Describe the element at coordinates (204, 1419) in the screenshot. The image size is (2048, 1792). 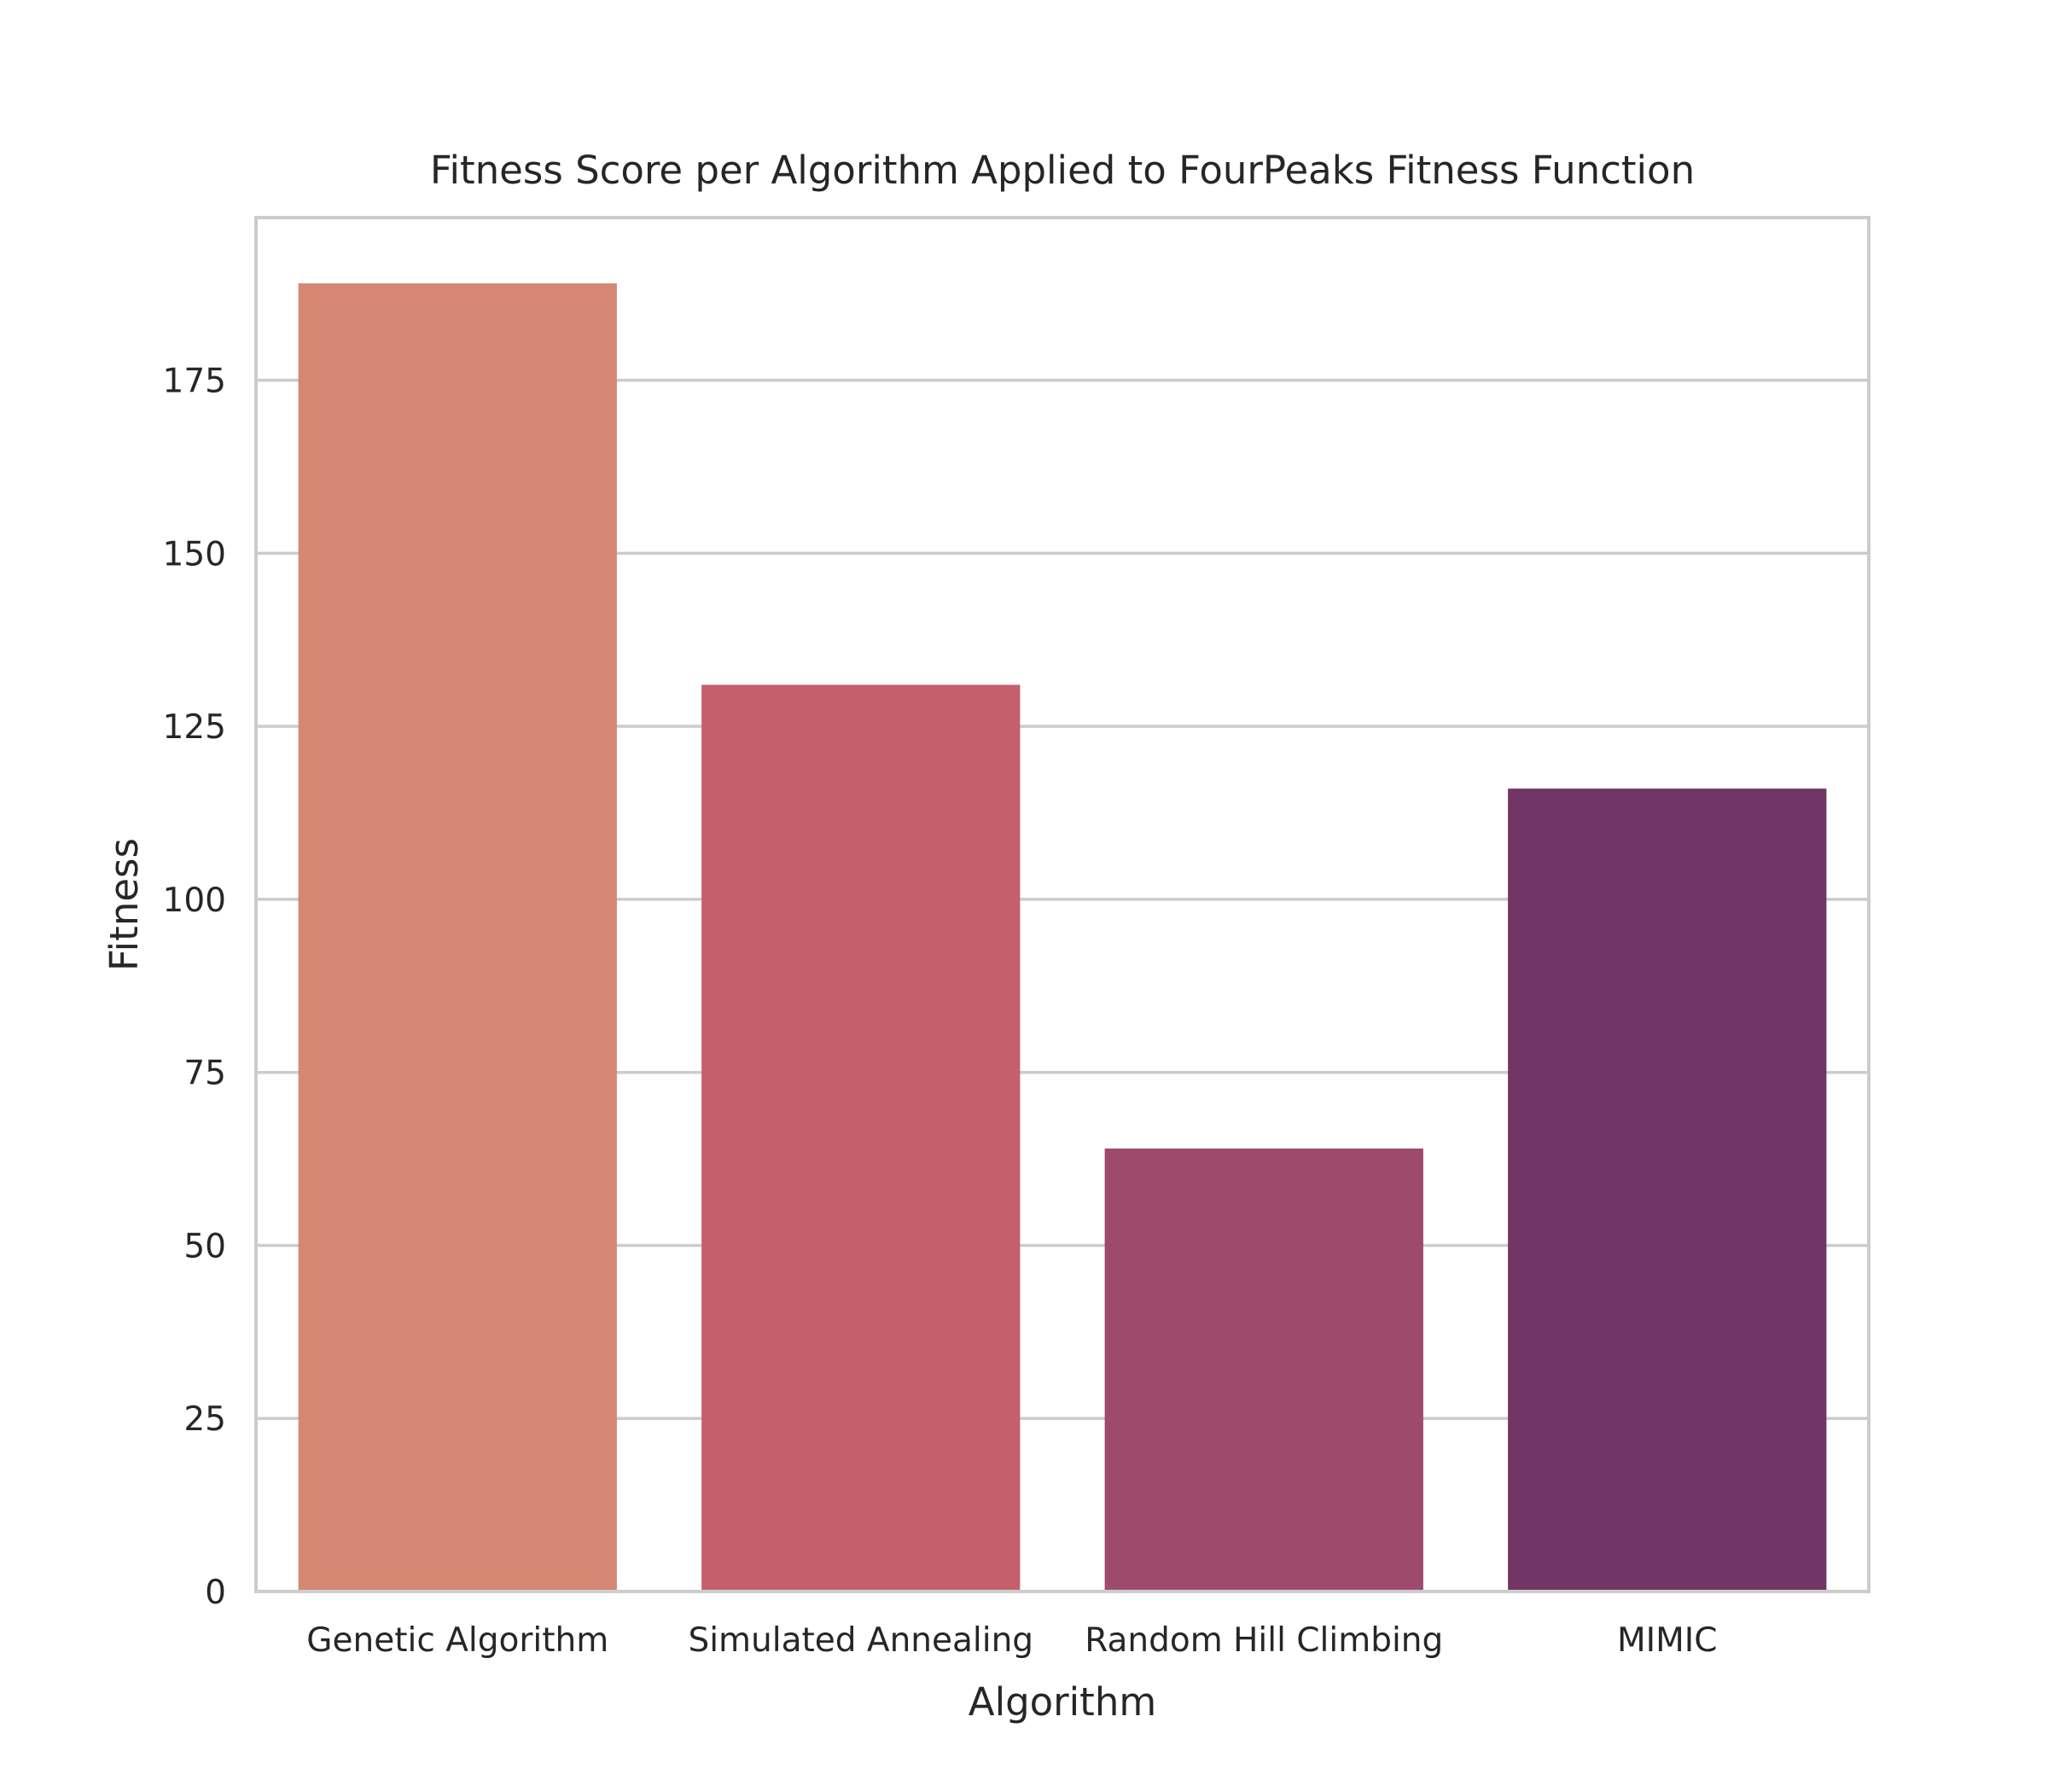
I see `y-tick-label: 25` at that location.